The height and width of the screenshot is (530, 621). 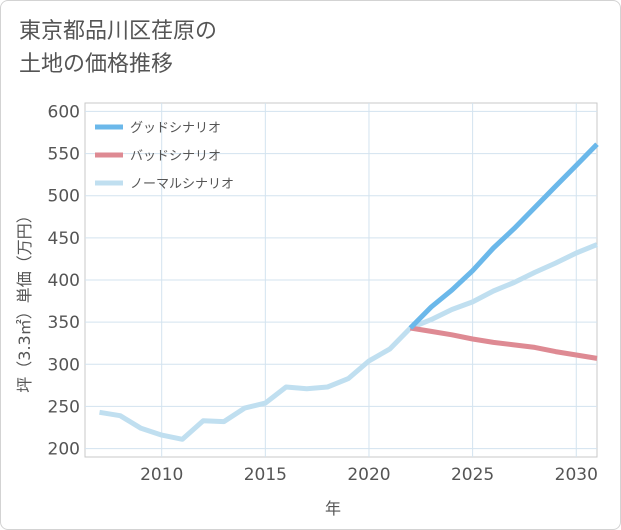 I want to click on title-line-1: 東京都品川区荏原の, so click(x=118, y=31).